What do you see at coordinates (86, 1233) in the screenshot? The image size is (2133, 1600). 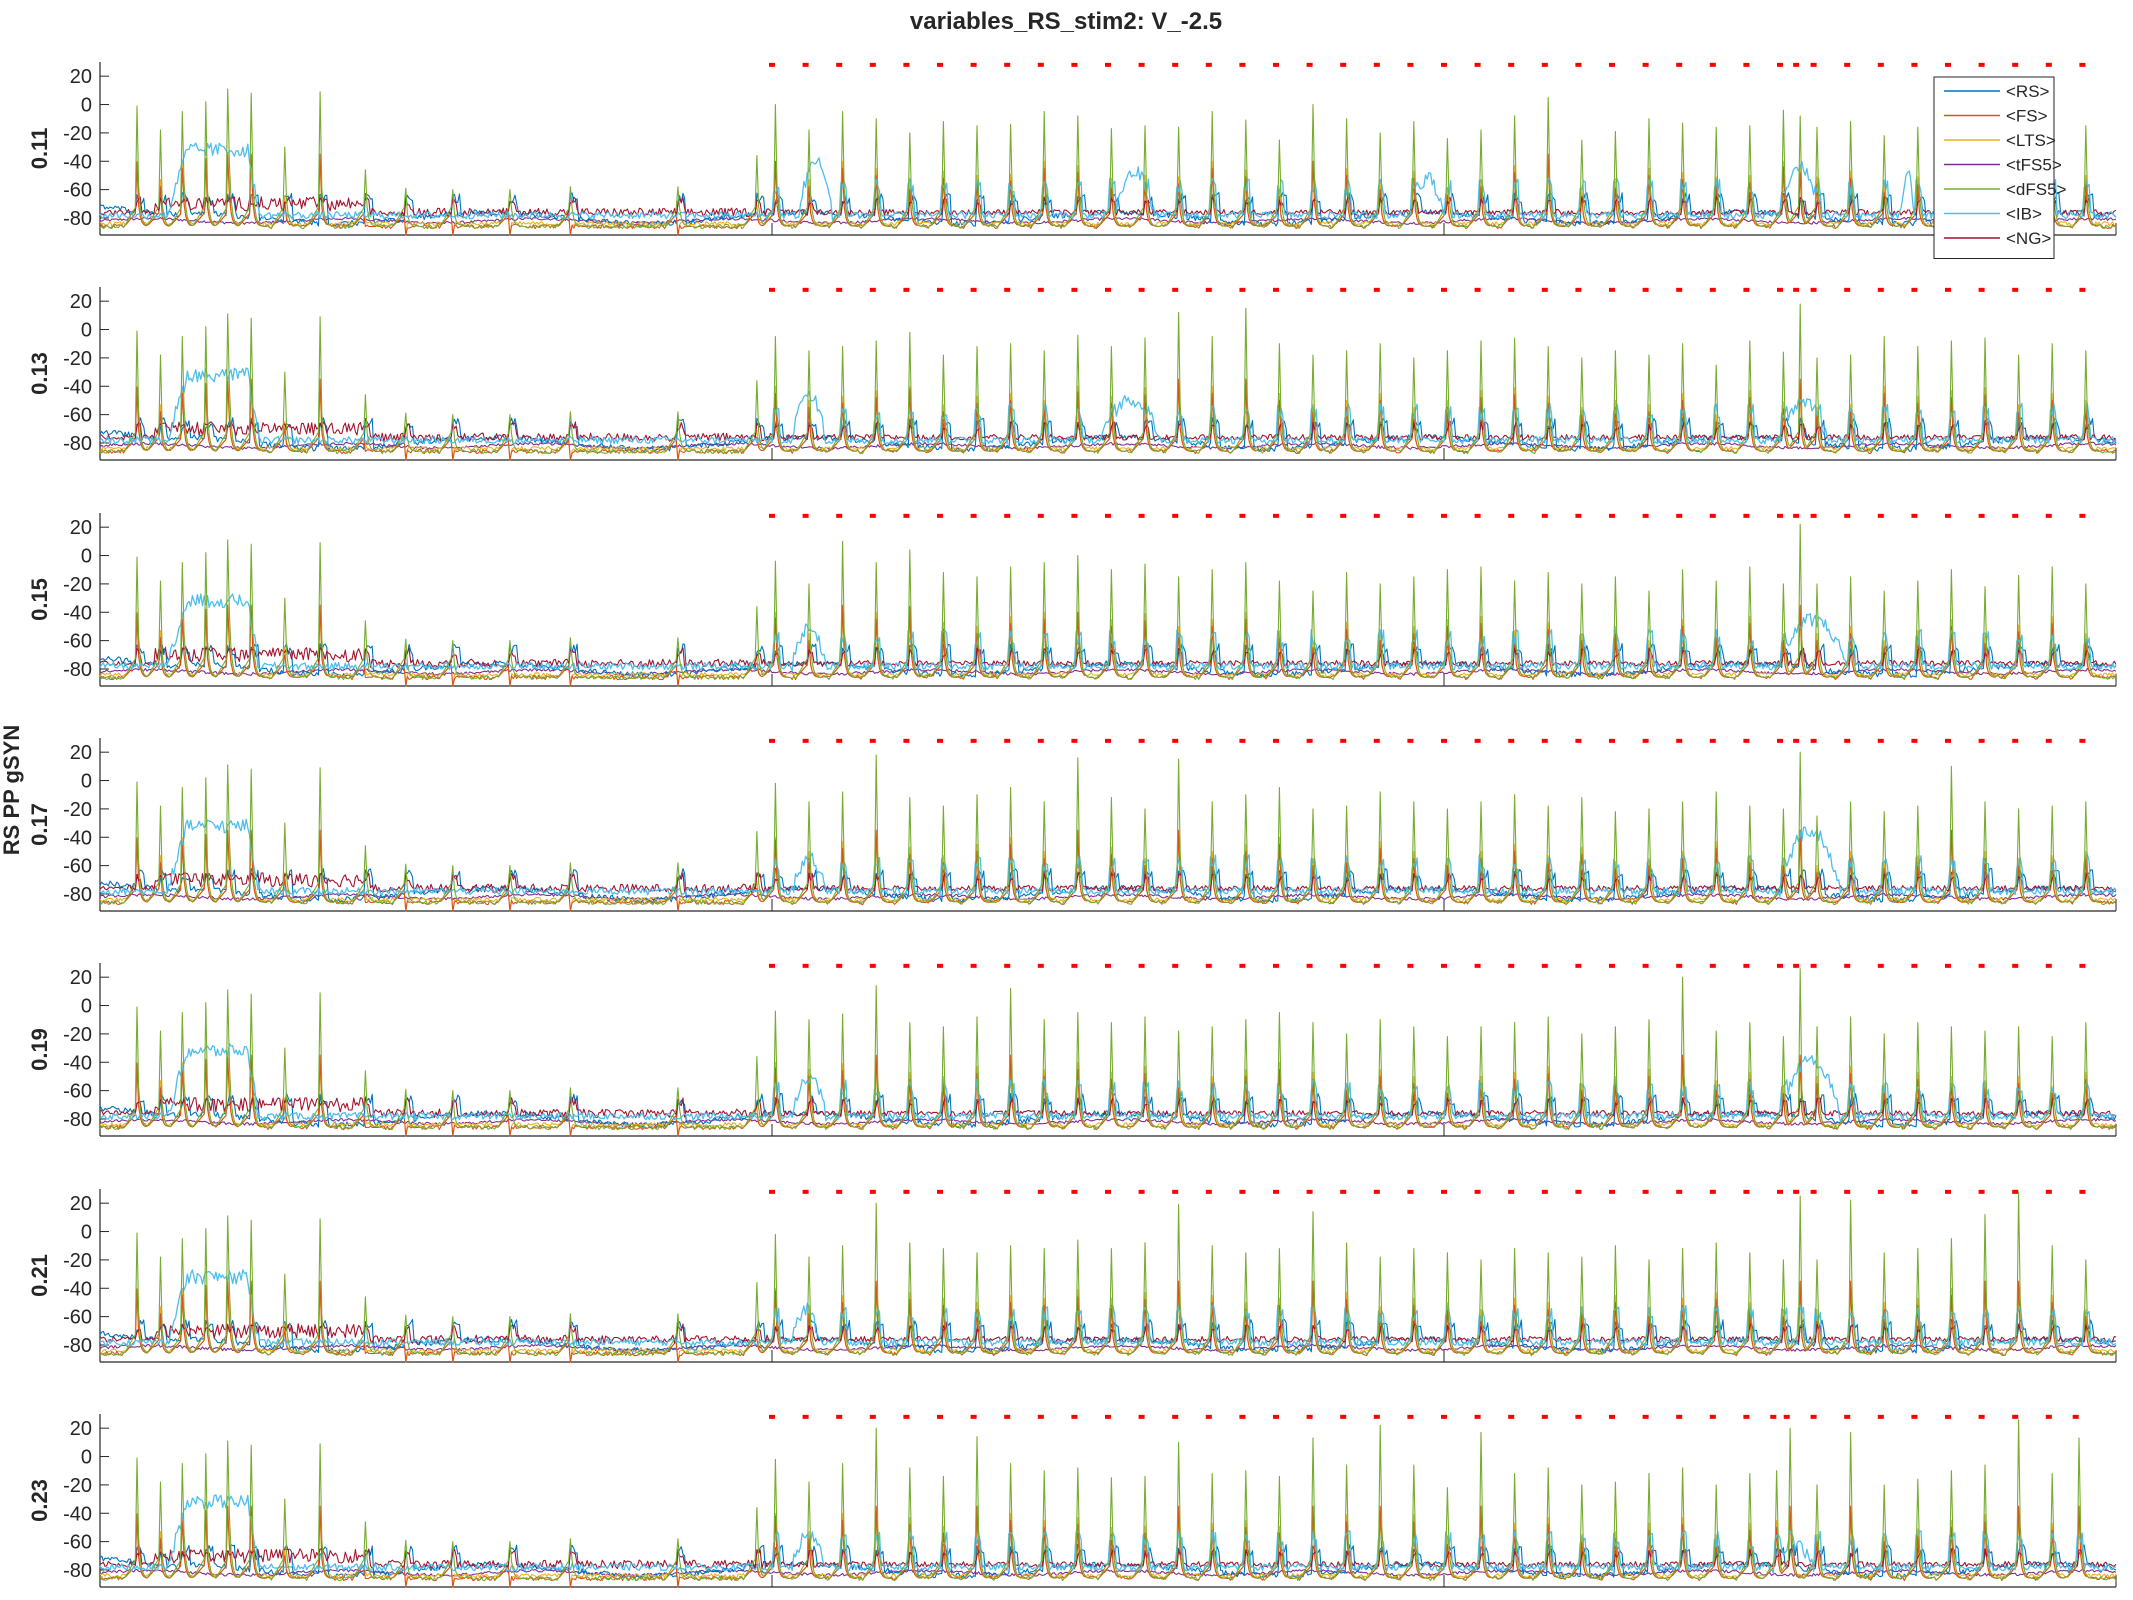 I see `y-tick-label: 0` at bounding box center [86, 1233].